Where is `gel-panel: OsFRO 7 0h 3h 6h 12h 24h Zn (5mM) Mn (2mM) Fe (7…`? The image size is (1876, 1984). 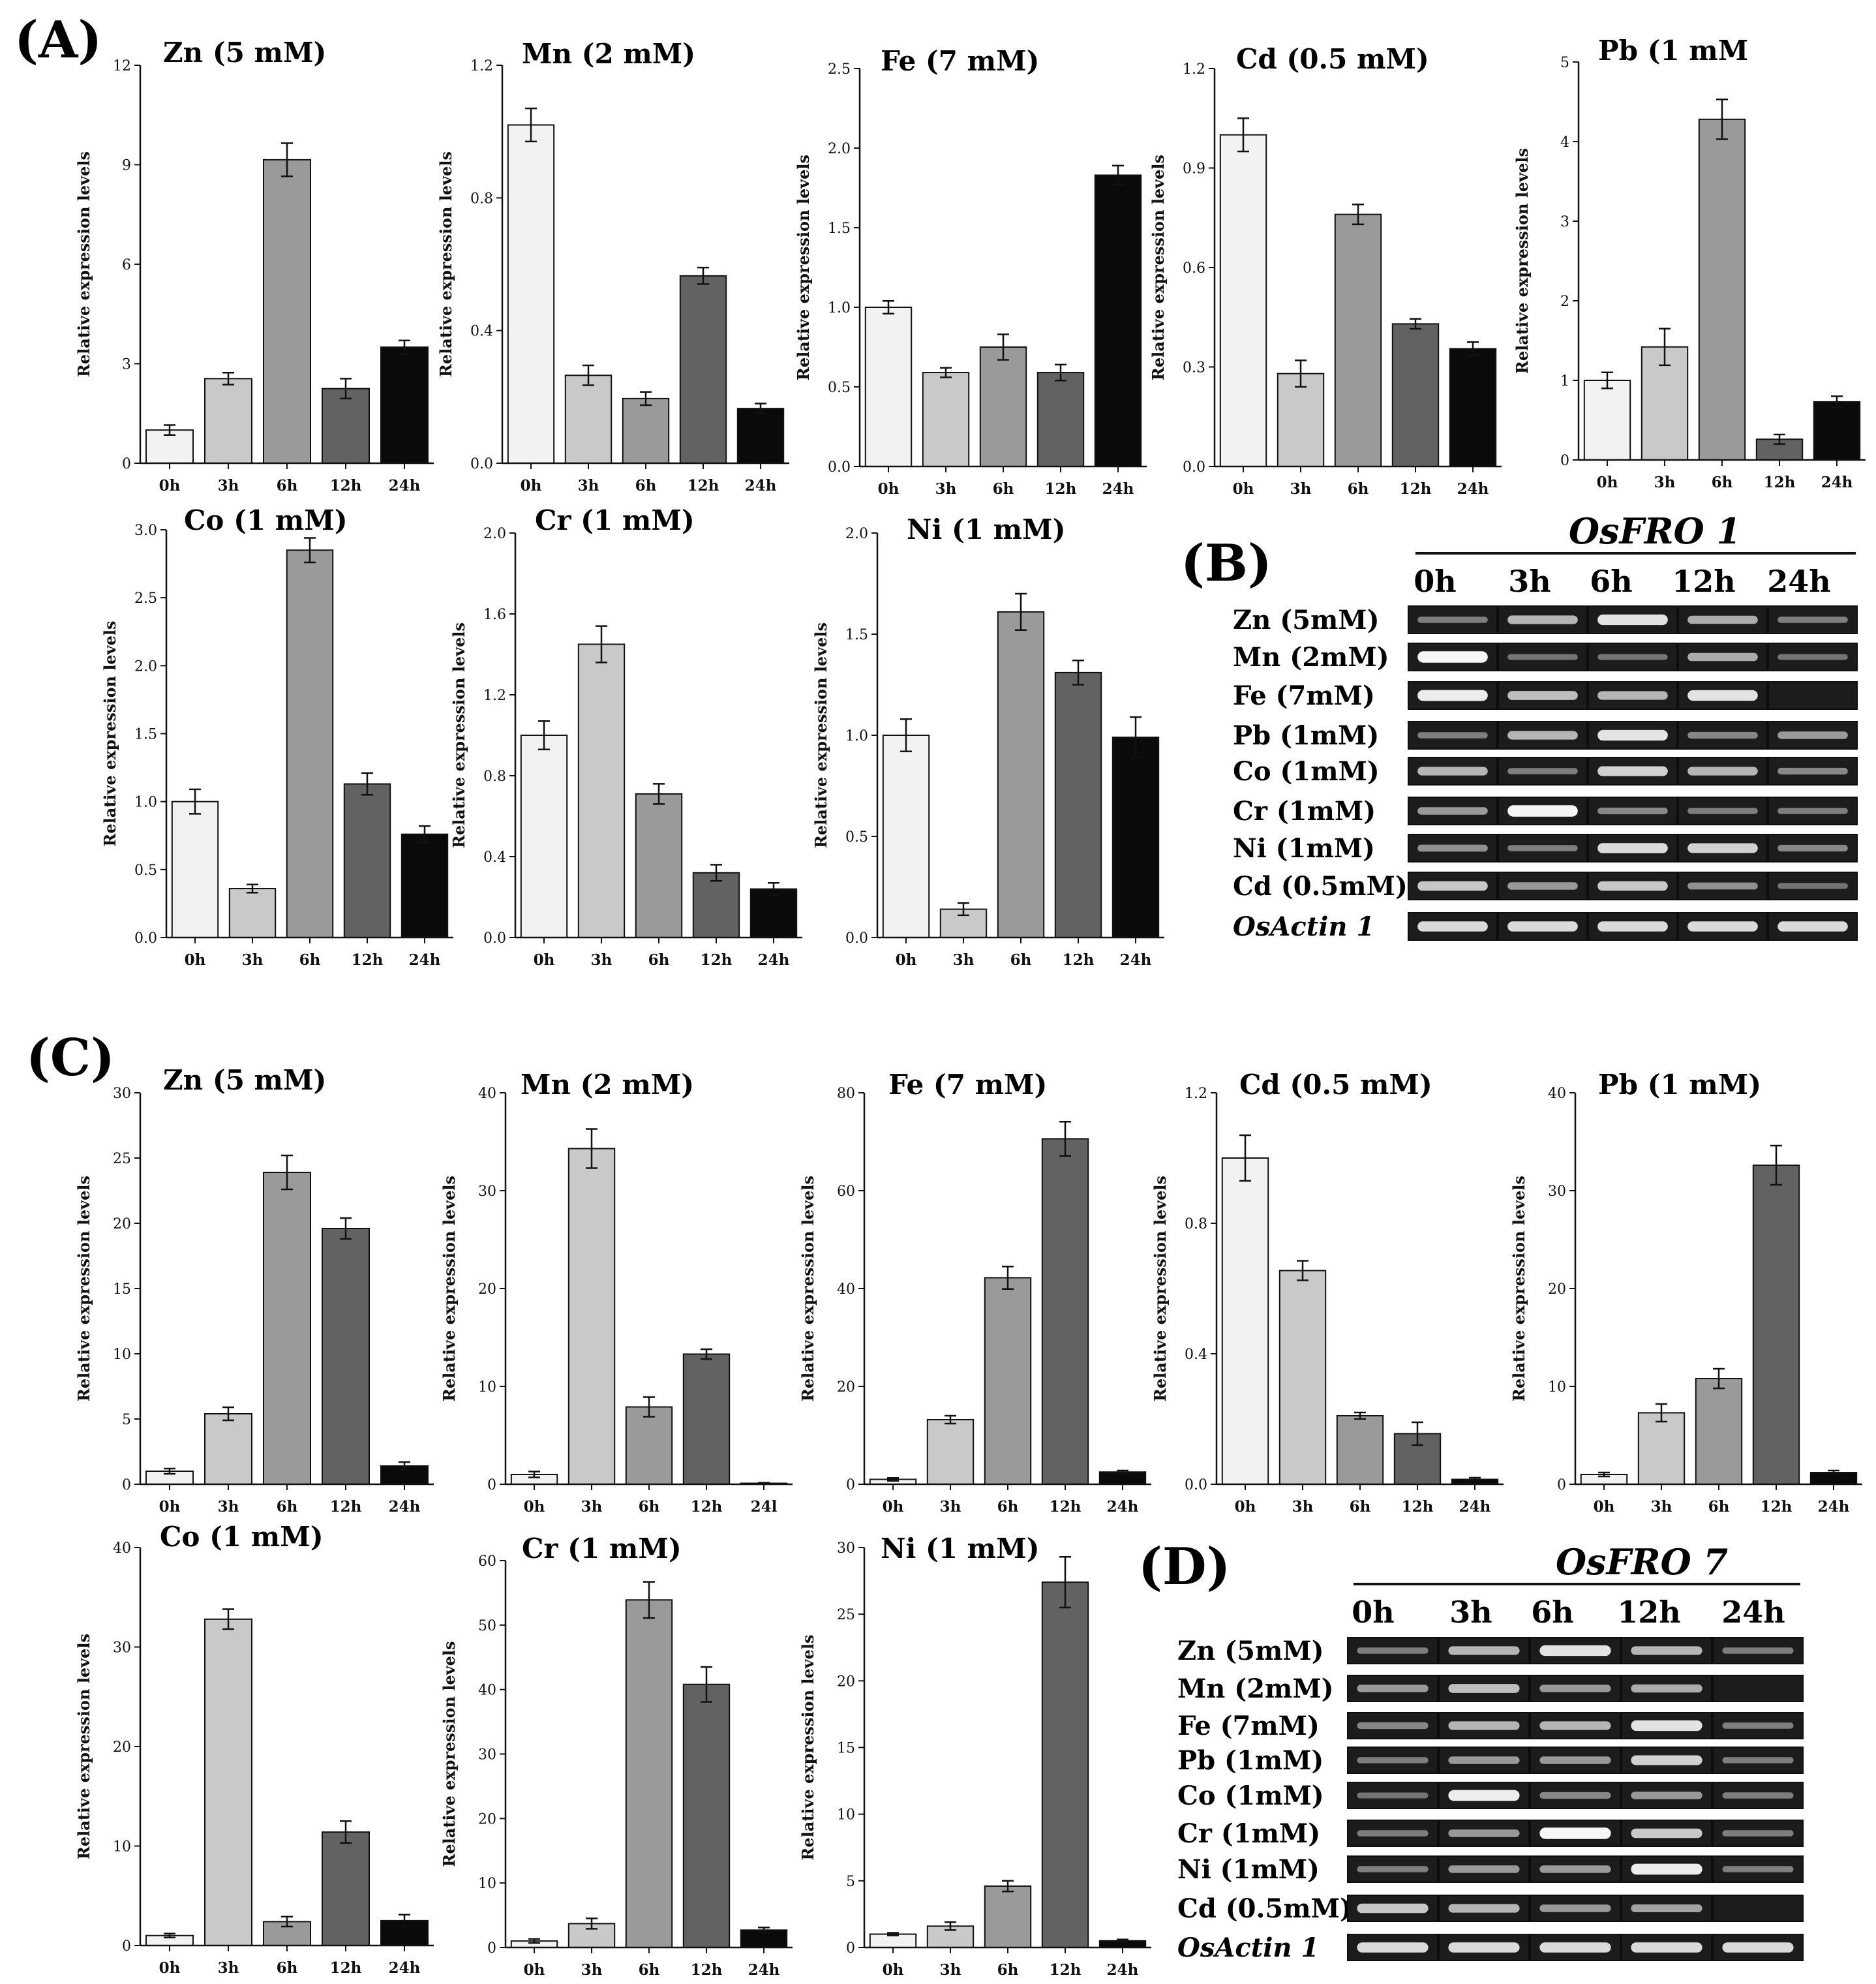
gel-panel: OsFRO 7 0h 3h 6h 12h 24h Zn (5mM) Mn (2mM) Fe (7… is located at coordinates (1490, 1752).